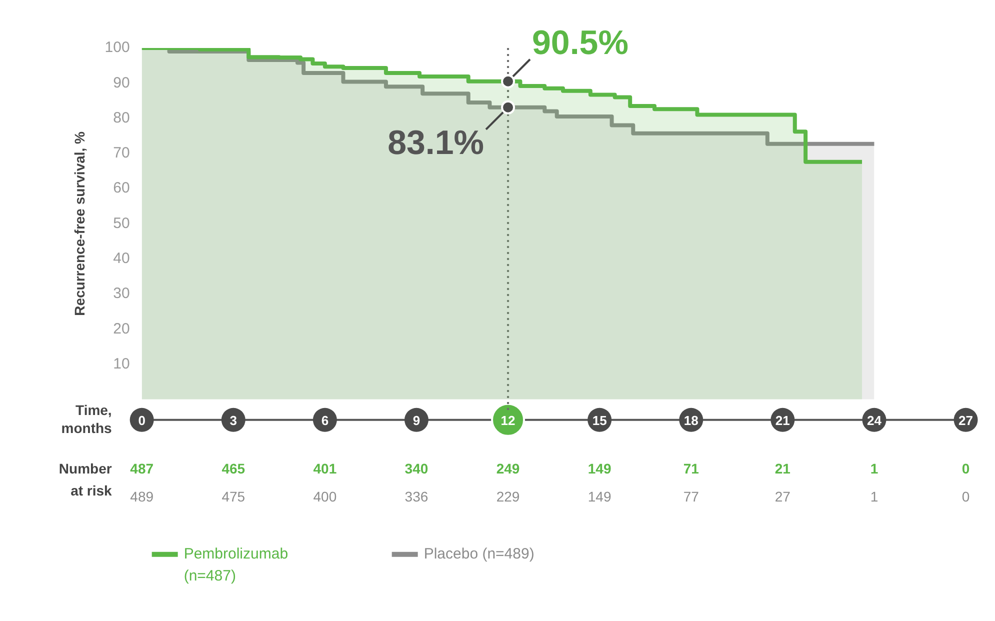  Describe the element at coordinates (782, 496) in the screenshot. I see `text: 27` at that location.